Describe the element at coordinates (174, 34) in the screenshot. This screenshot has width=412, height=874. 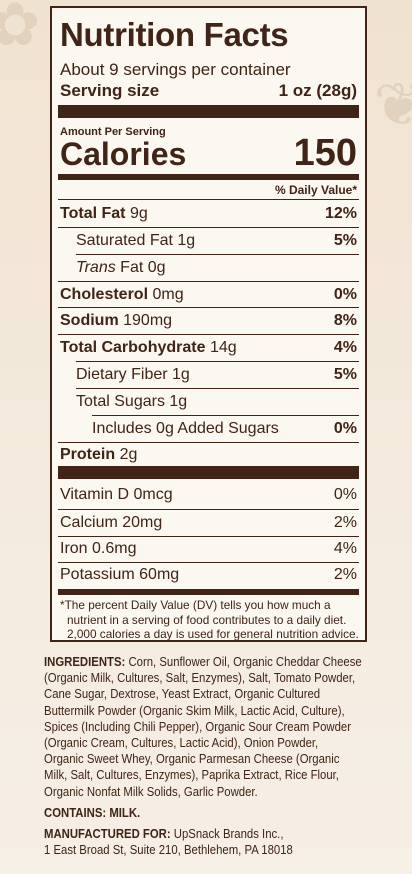
I see `label-title: Nutrition Facts` at that location.